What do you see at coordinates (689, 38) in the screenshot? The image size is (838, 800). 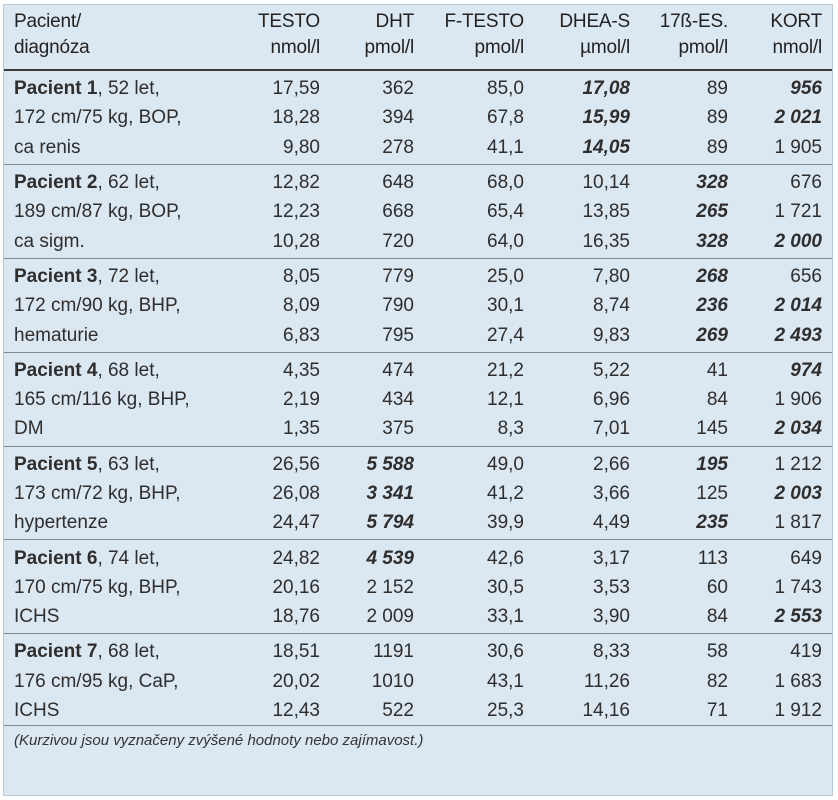 I see `header-17b-es: 17ß-ES. pmol/l` at bounding box center [689, 38].